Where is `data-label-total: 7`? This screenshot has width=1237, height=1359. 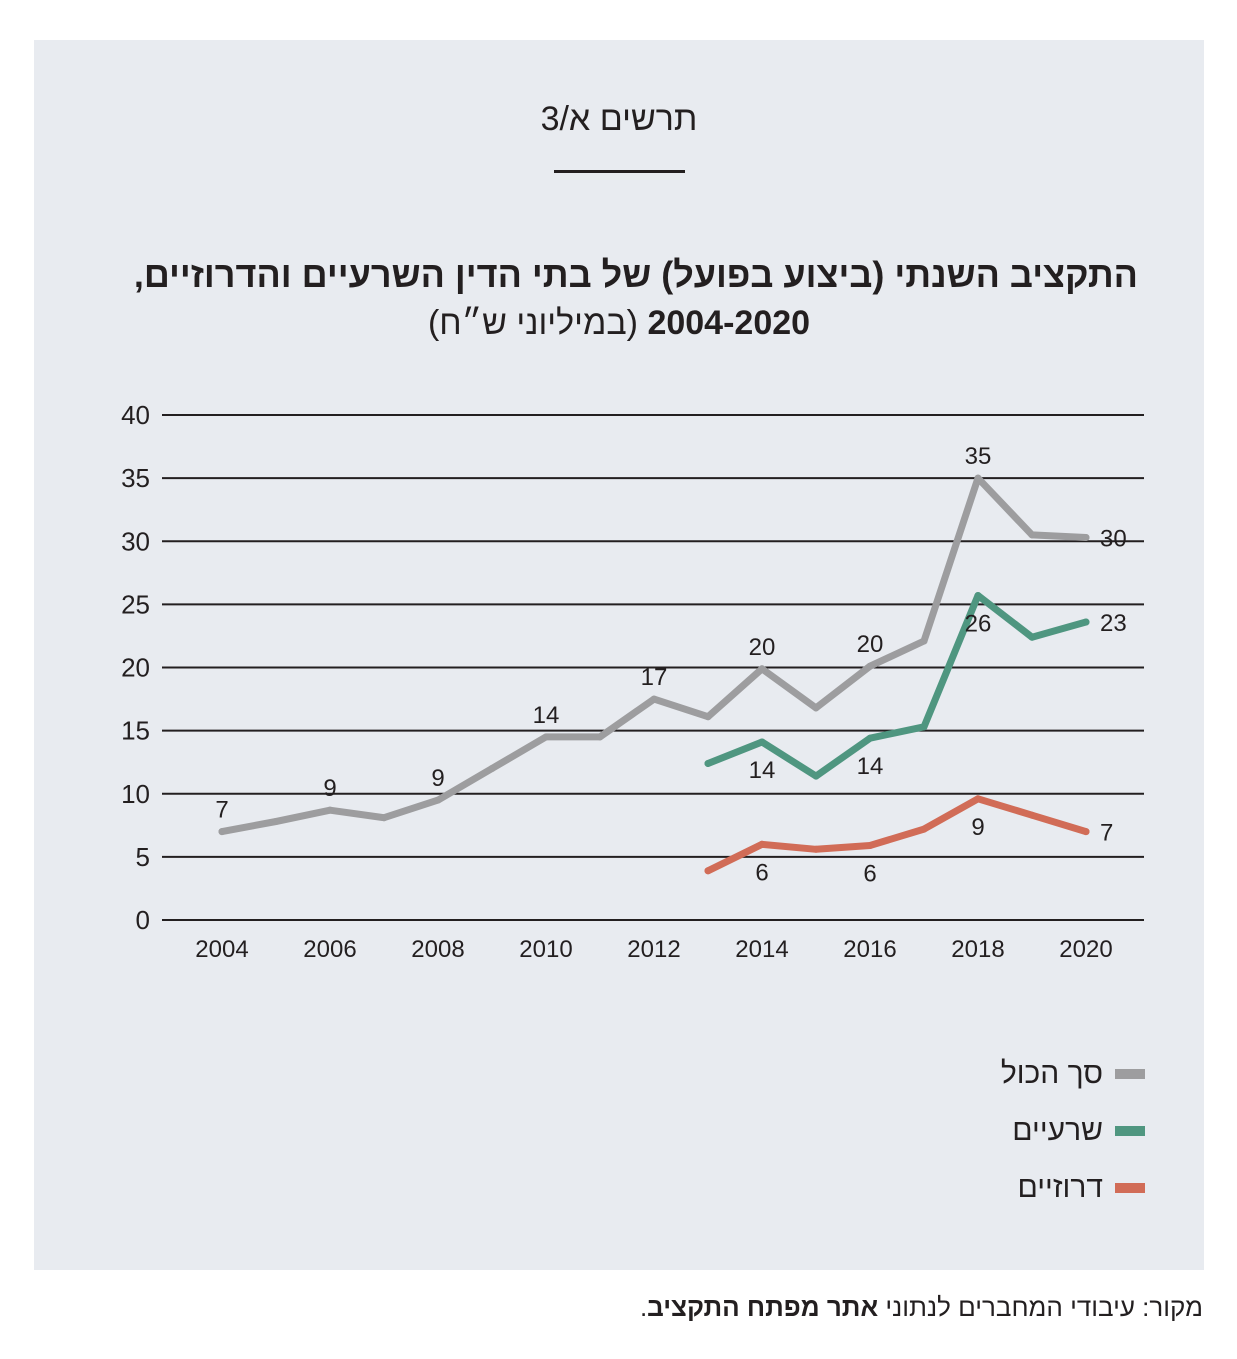
data-label-total: 7 is located at coordinates (221, 810).